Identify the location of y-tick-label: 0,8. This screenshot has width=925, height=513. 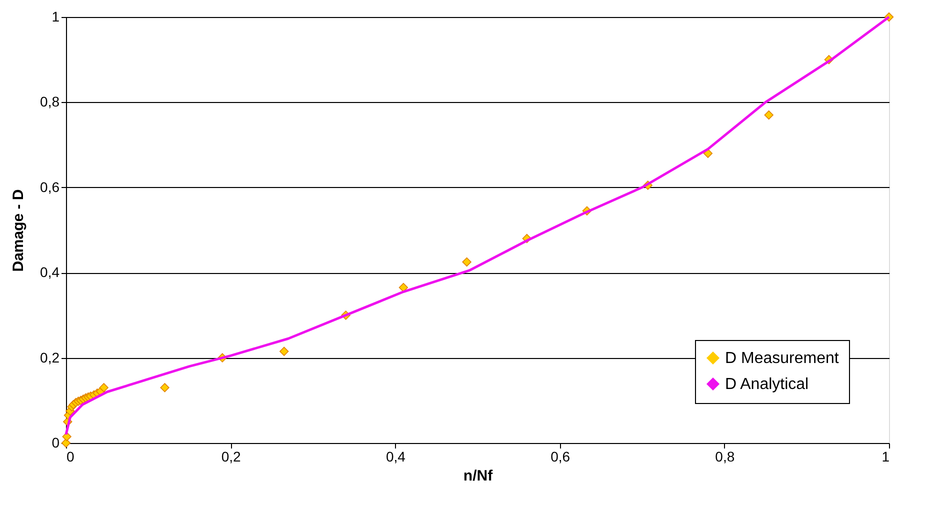
(50, 102).